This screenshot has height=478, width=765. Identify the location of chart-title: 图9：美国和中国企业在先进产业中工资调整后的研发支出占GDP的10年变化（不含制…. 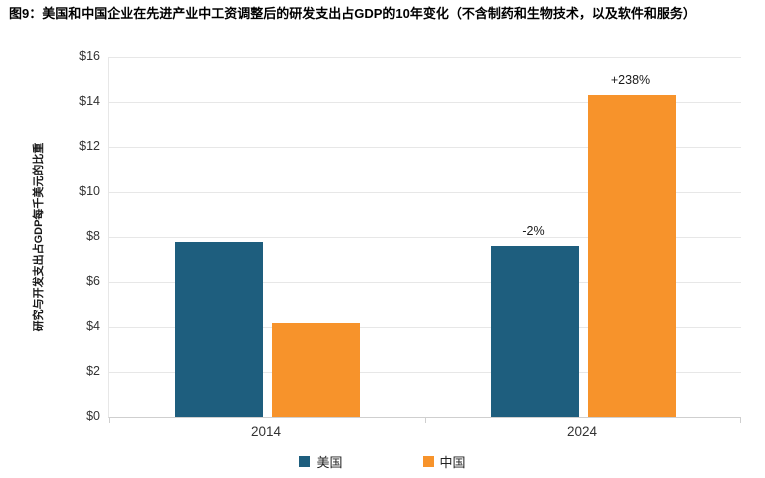
(352, 13).